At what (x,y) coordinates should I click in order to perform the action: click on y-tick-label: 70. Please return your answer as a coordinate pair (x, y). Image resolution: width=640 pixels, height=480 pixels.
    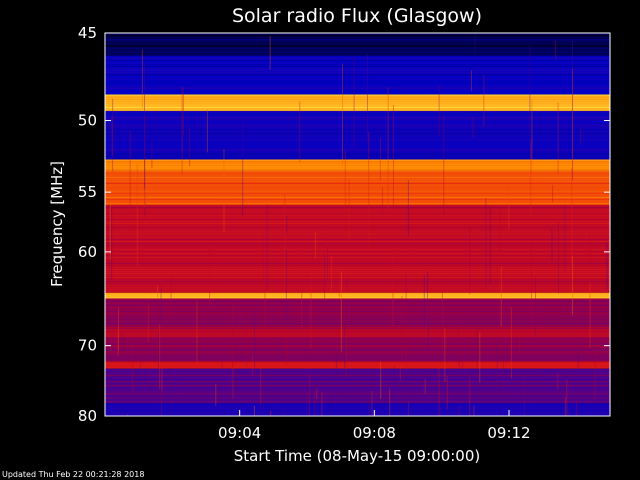
    Looking at the image, I should click on (87, 346).